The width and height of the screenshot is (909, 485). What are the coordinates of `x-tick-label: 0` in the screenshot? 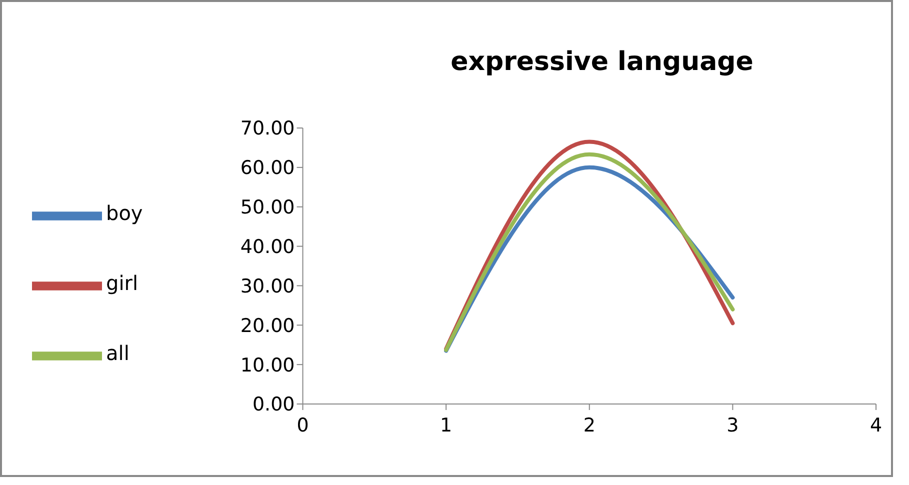 It's located at (302, 425).